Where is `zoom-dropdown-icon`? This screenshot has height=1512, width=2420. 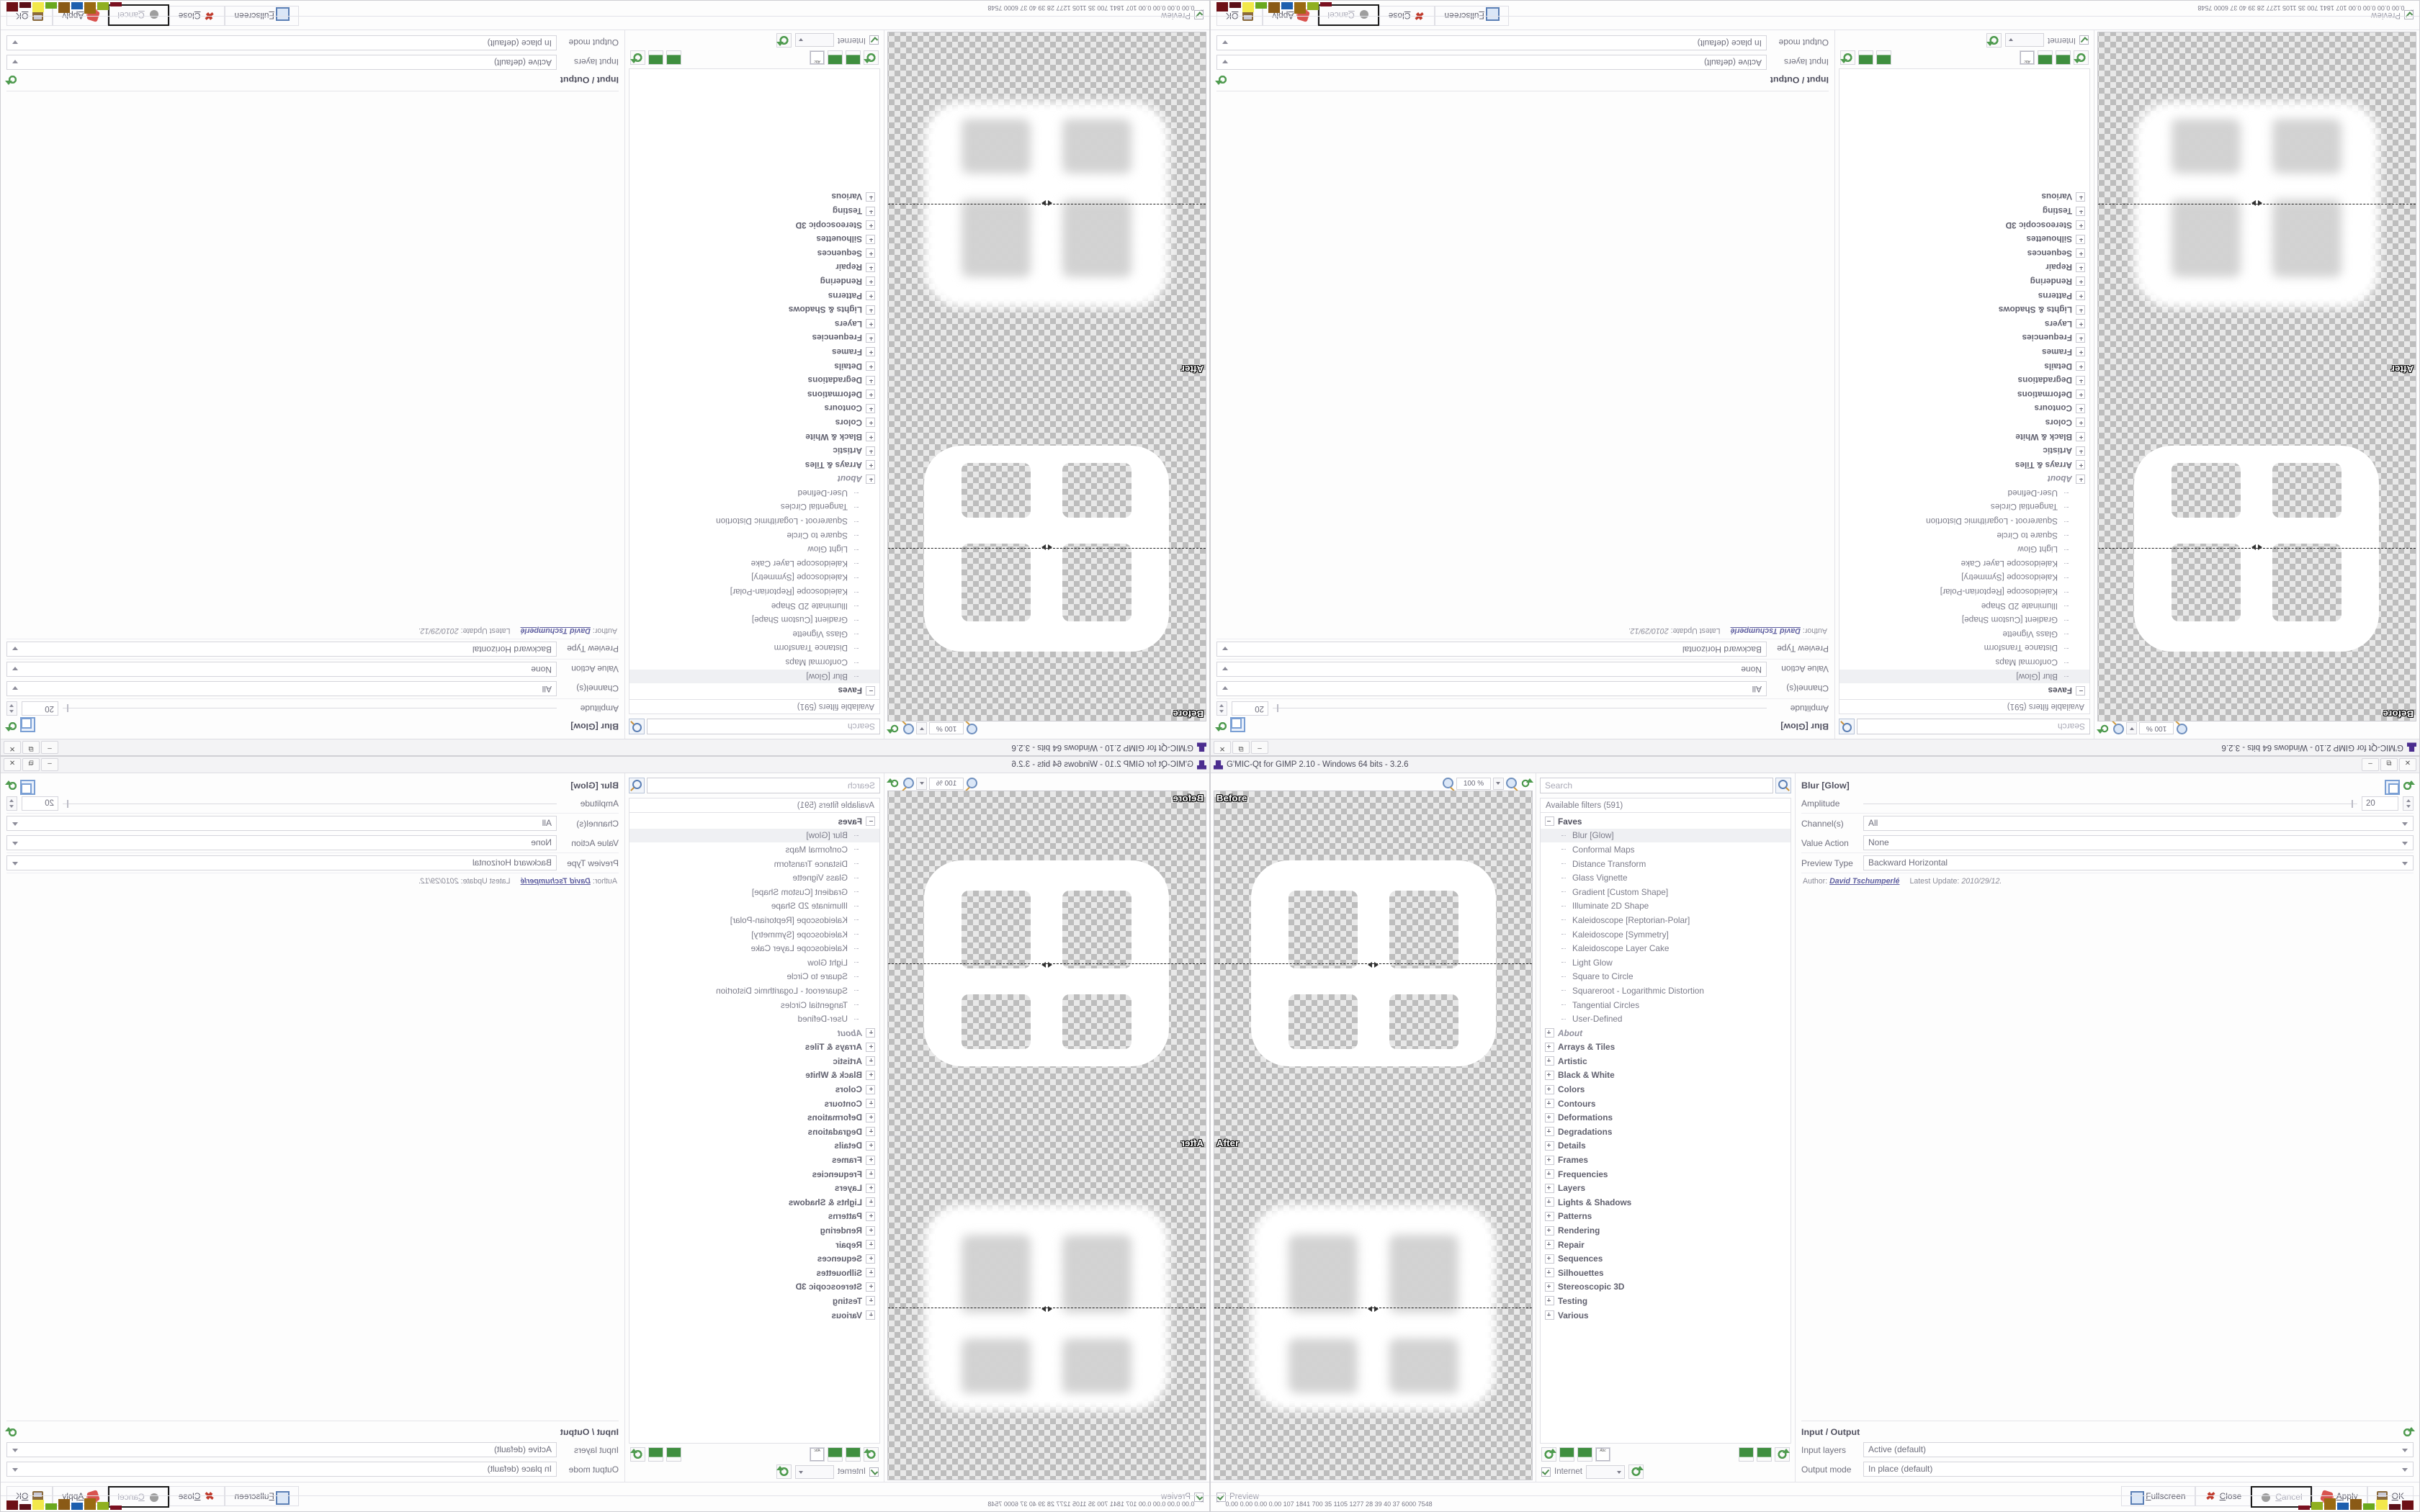 zoom-dropdown-icon is located at coordinates (2131, 728).